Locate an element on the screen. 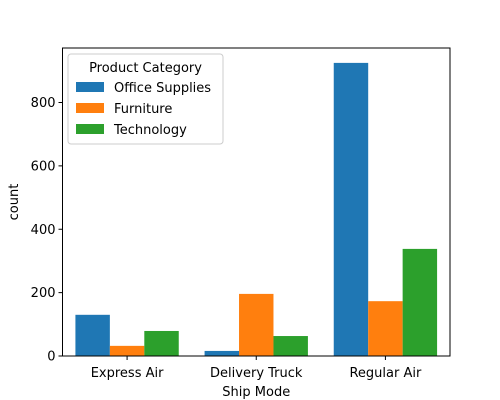  y-tick-label: 0 is located at coordinates (51, 357).